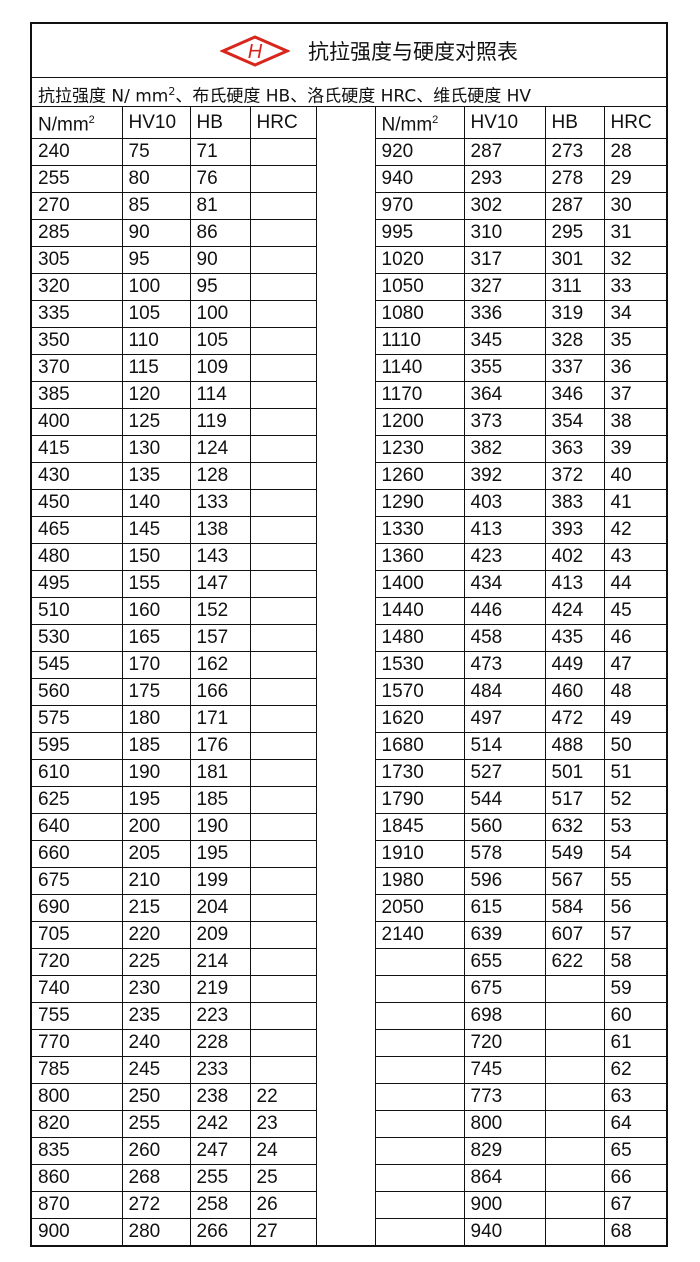 This screenshot has height=1262, width=700. What do you see at coordinates (220, 1043) in the screenshot?
I see `left-hb-cell: 228` at bounding box center [220, 1043].